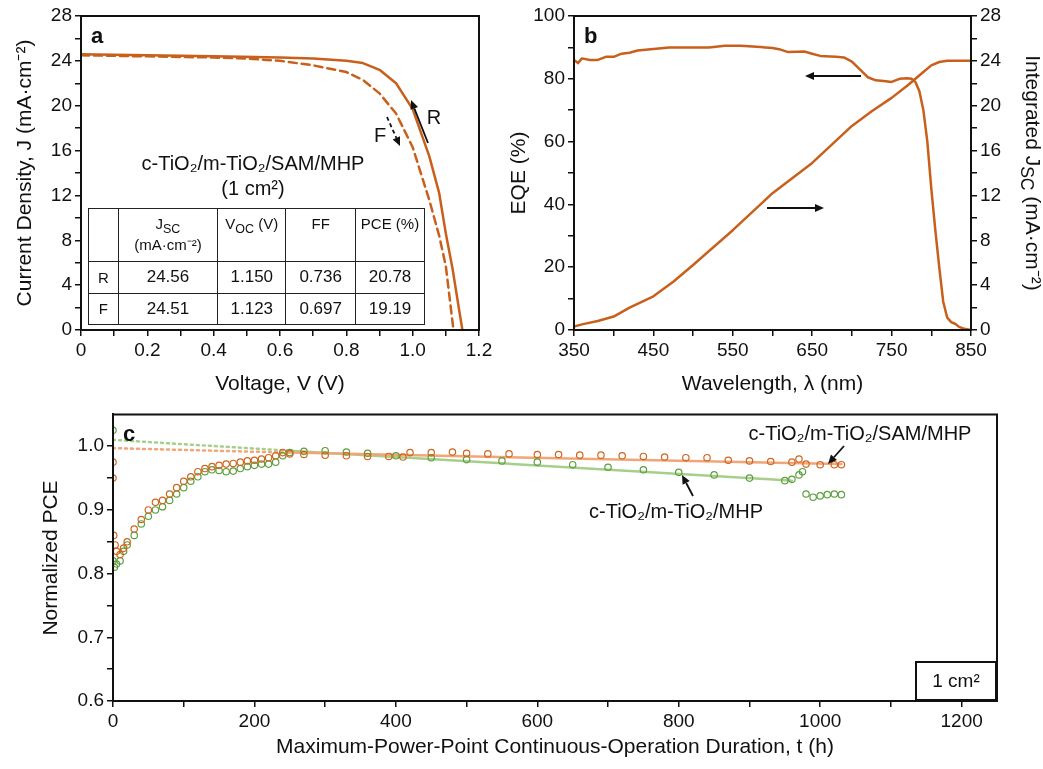  I want to click on y-tick-label: 1.0, so click(90, 445).